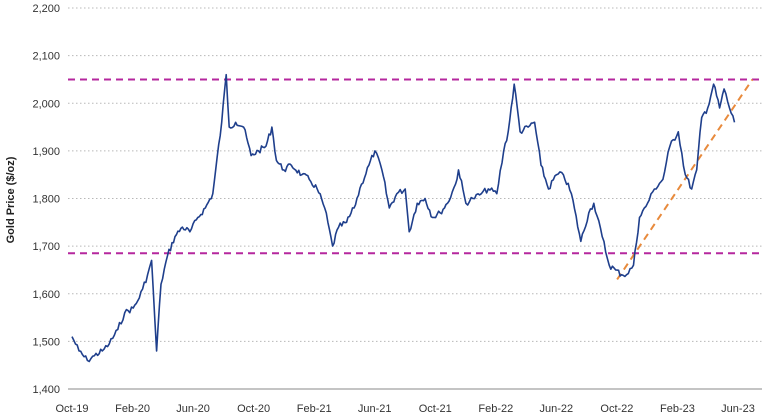  What do you see at coordinates (375, 409) in the screenshot?
I see `x-tick-label: Jun-21` at bounding box center [375, 409].